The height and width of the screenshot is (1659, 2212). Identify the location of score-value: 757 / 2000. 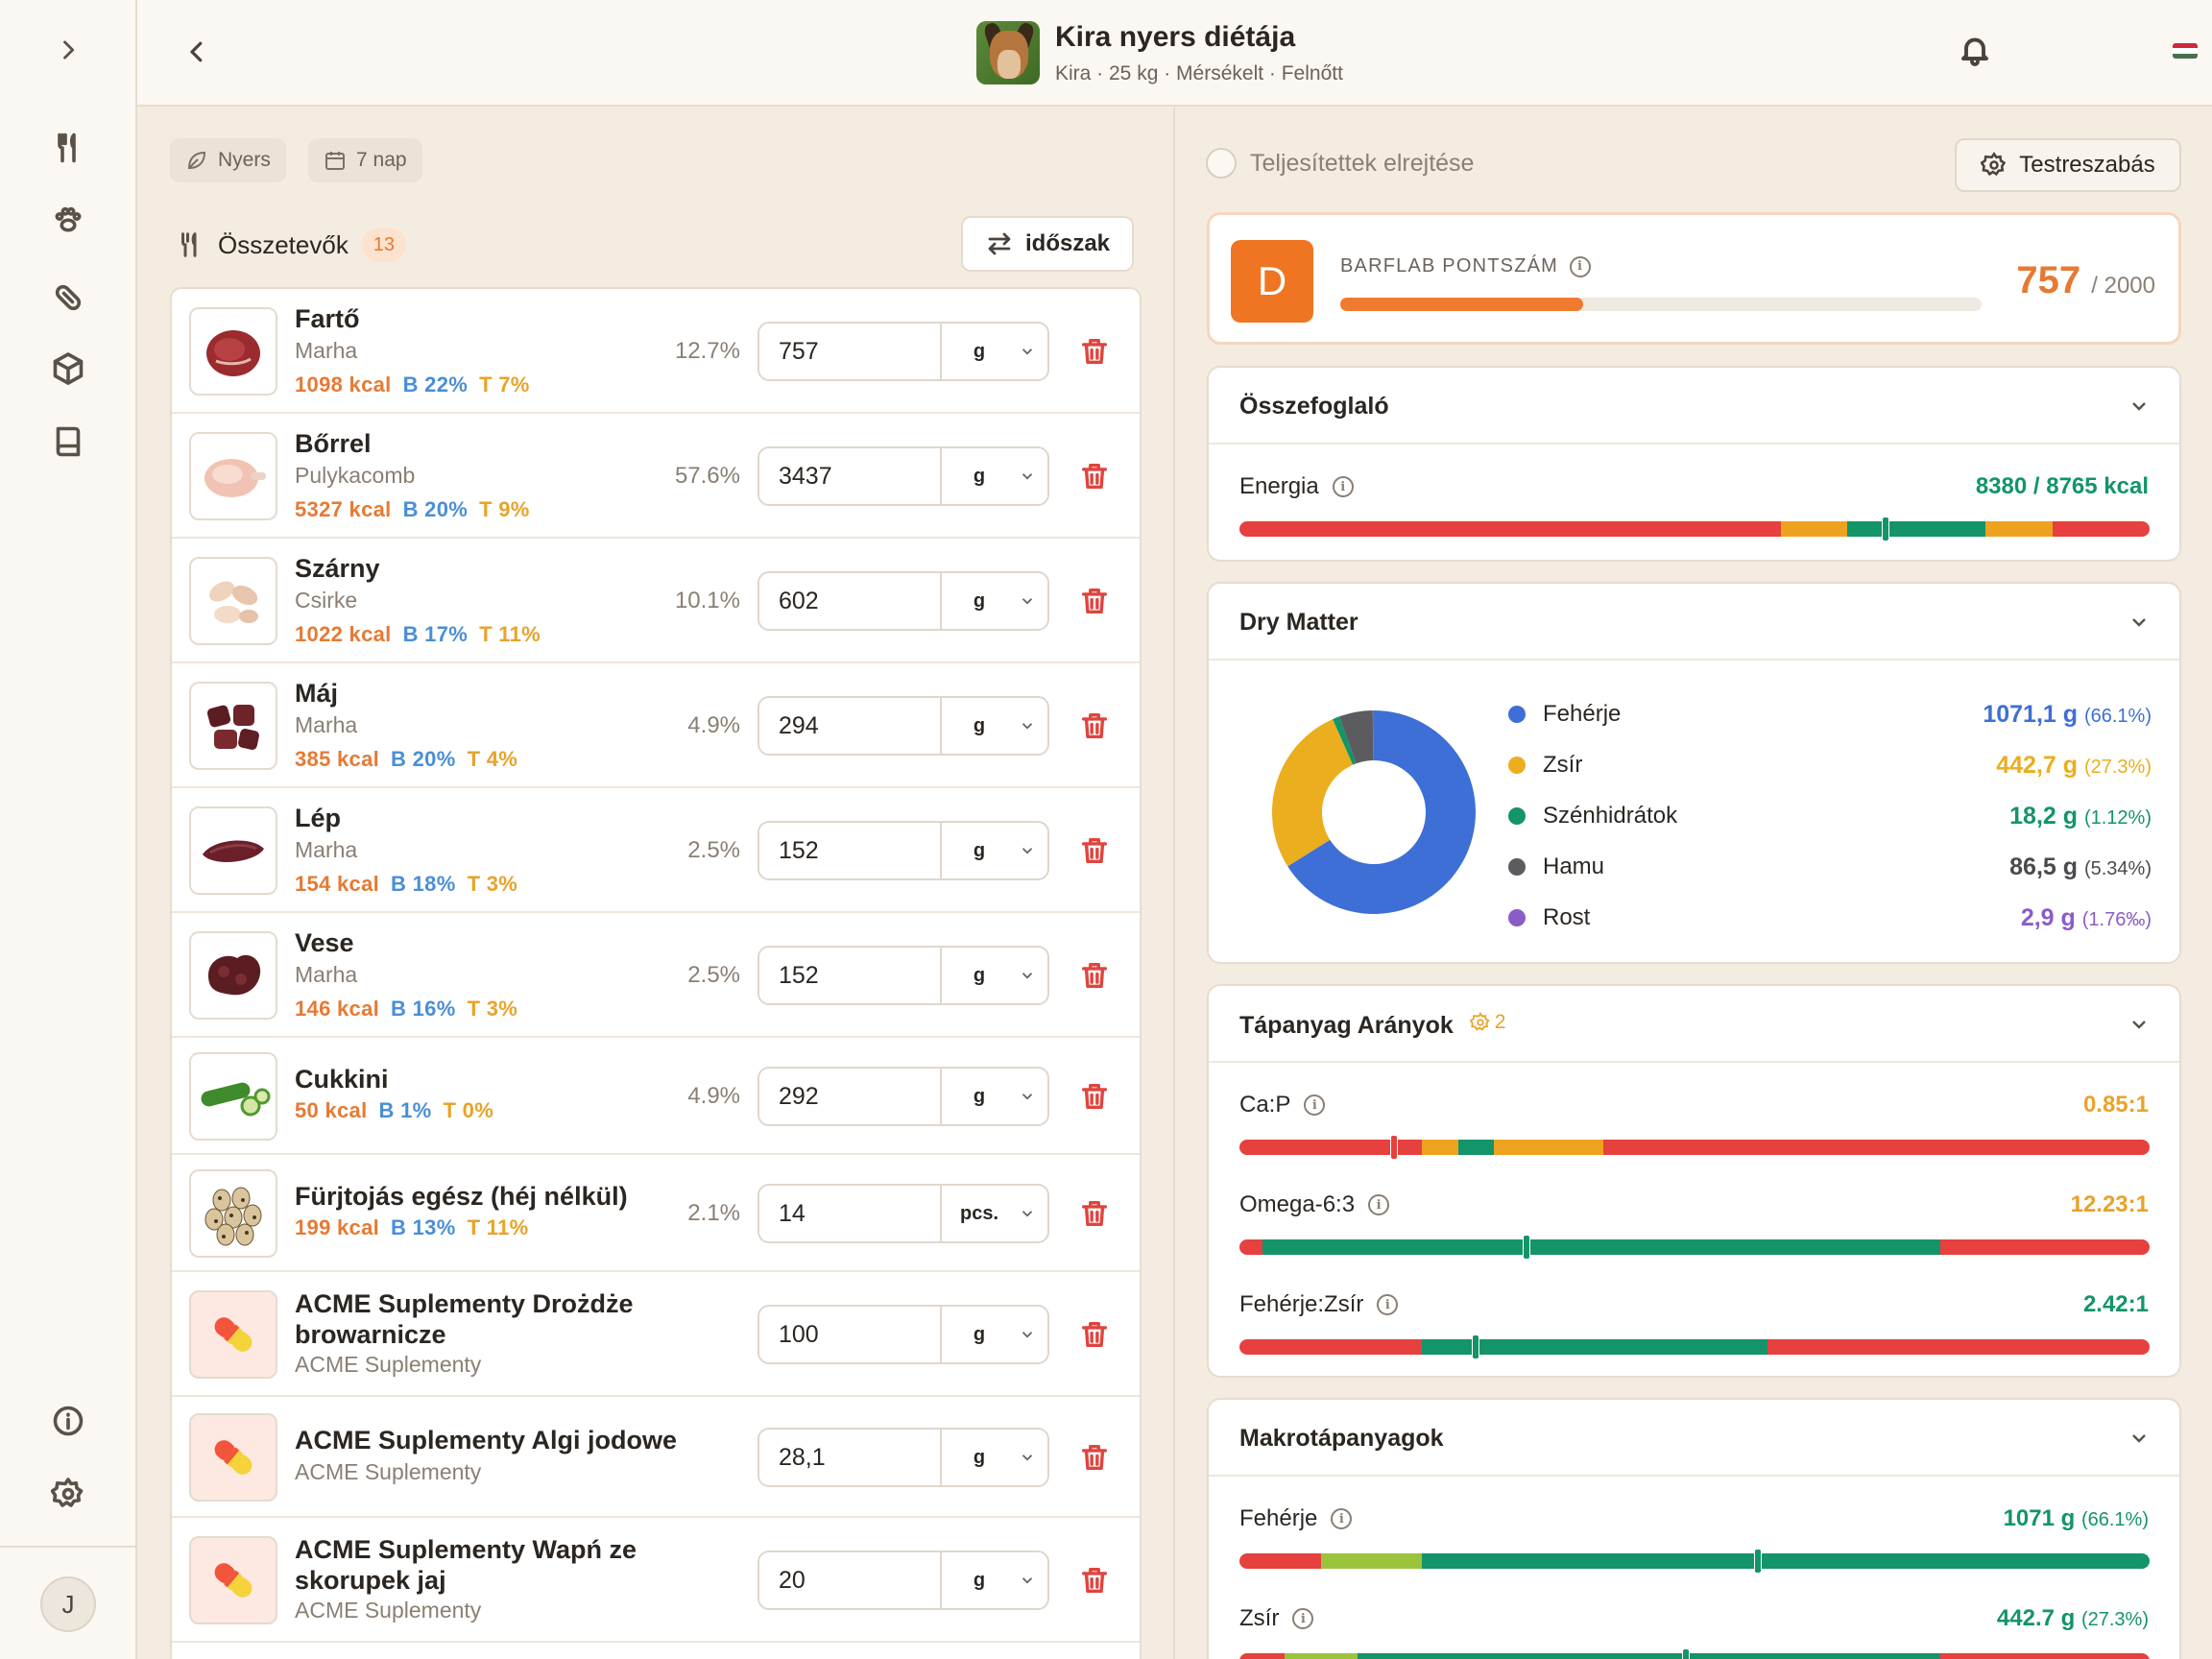
(2085, 280).